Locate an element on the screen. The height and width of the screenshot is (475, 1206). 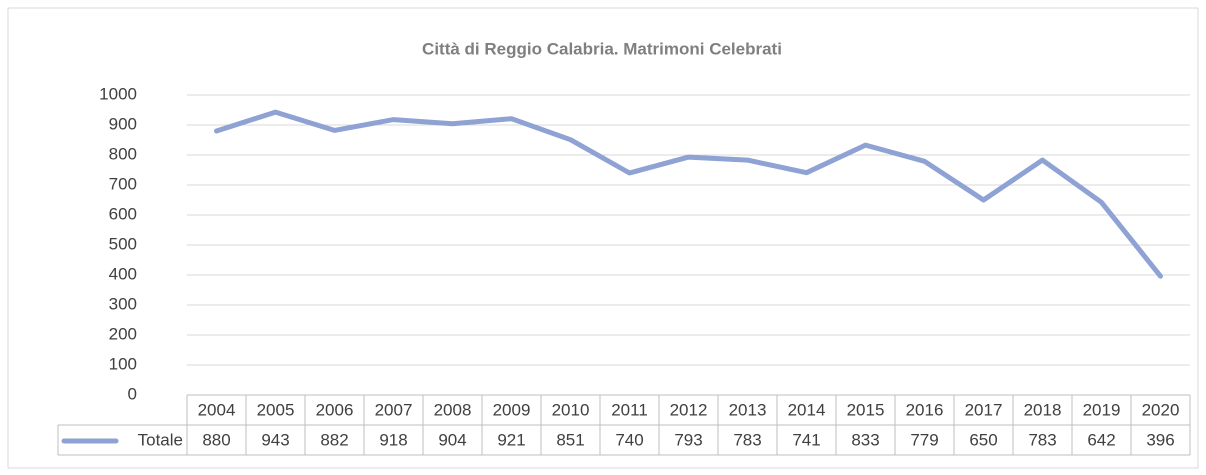
y-tick-label: 600 is located at coordinates (123, 213).